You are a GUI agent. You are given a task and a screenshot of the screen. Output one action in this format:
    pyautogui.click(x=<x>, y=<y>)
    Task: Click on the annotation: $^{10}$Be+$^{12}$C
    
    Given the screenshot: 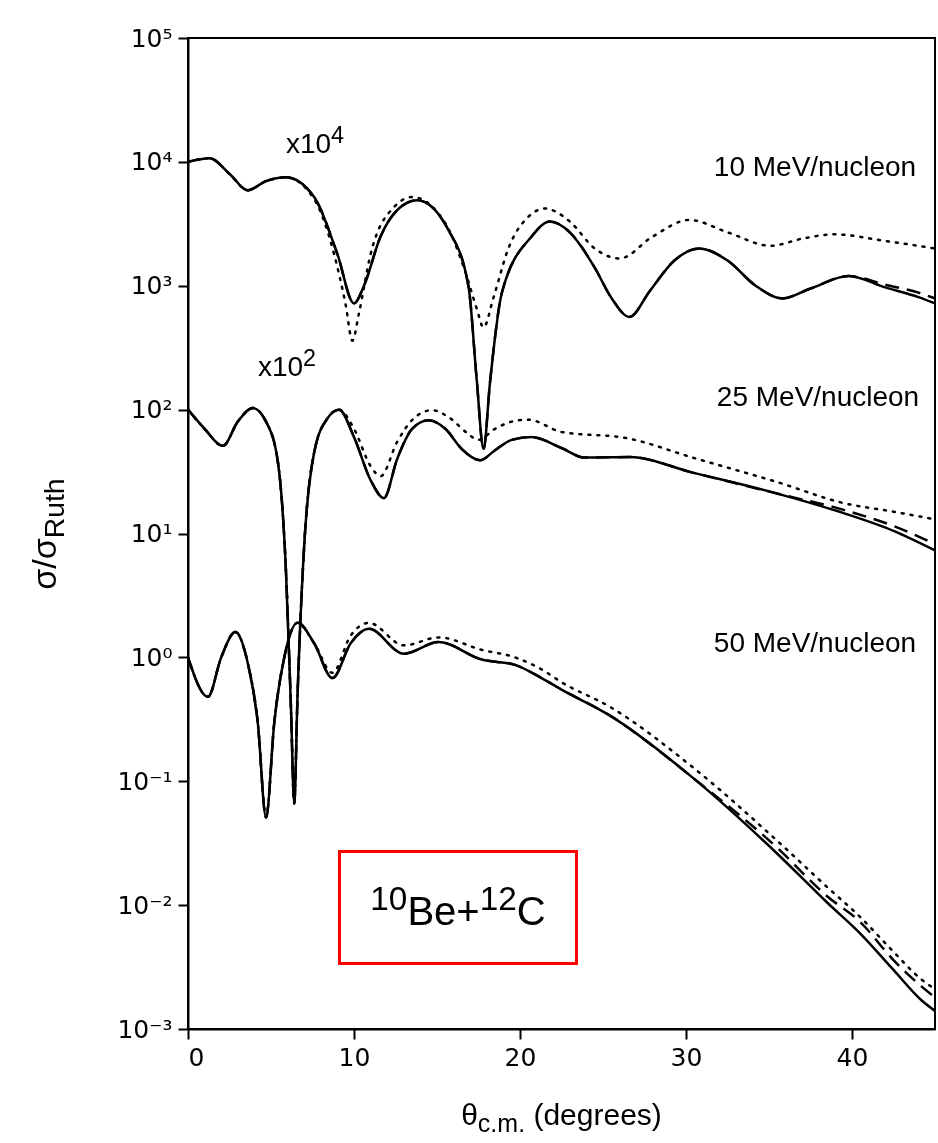 What is the action you would take?
    pyautogui.click(x=458, y=907)
    